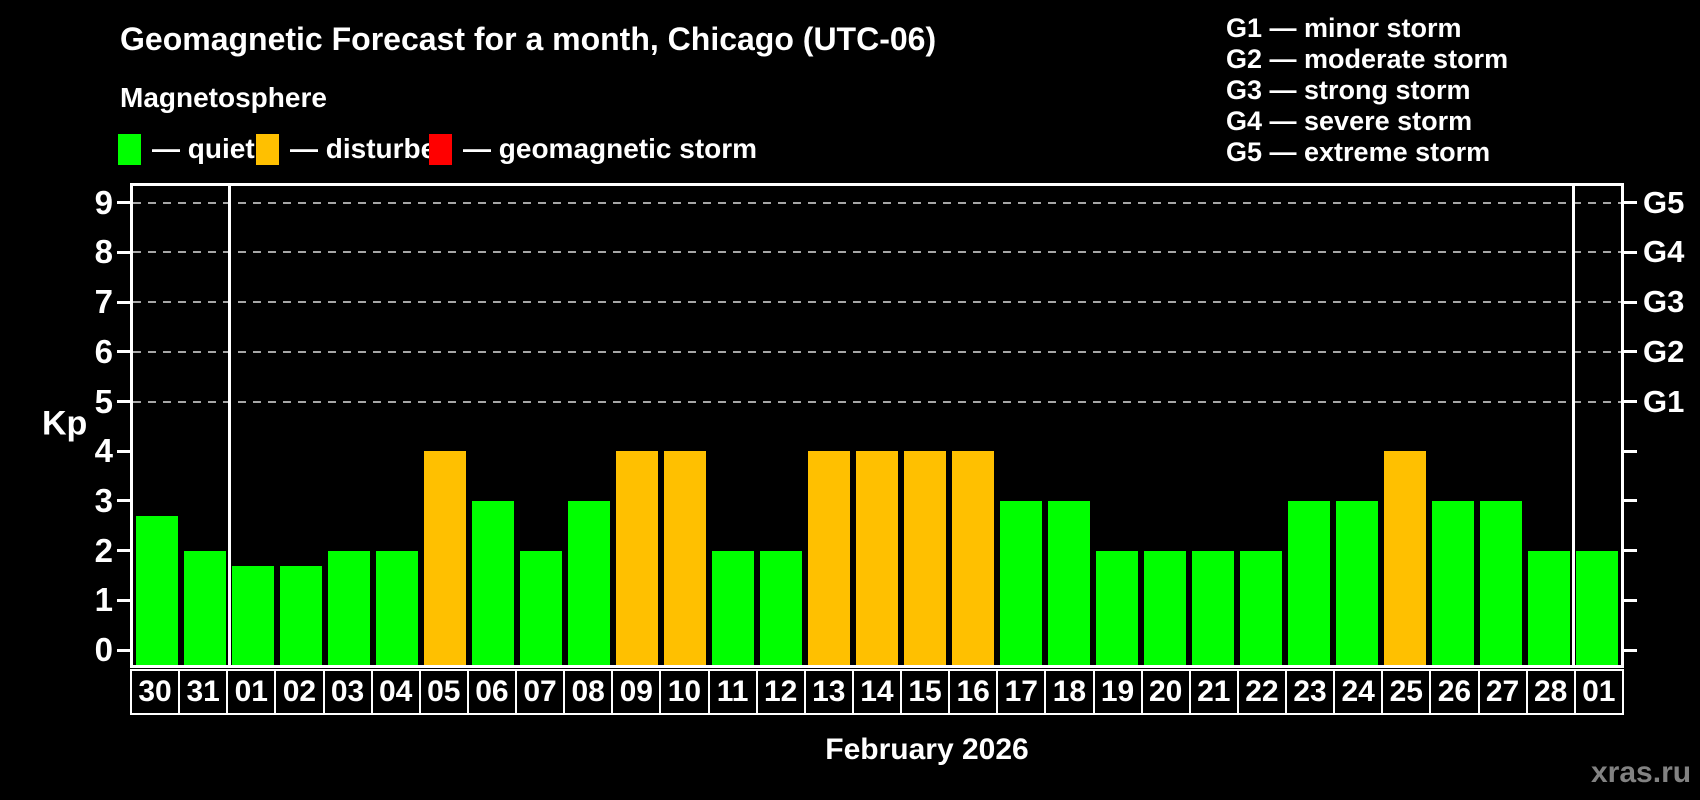 Image resolution: width=1700 pixels, height=800 pixels. Describe the element at coordinates (491, 692) in the screenshot. I see `day-label-06: 06` at that location.